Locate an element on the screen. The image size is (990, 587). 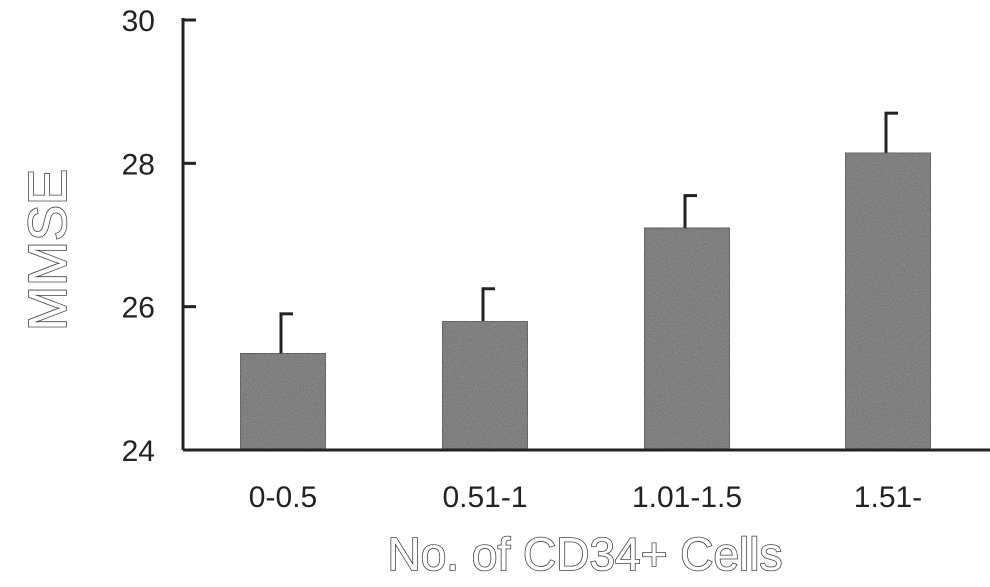
x-tick-label: 0-0.5 is located at coordinates (283, 497).